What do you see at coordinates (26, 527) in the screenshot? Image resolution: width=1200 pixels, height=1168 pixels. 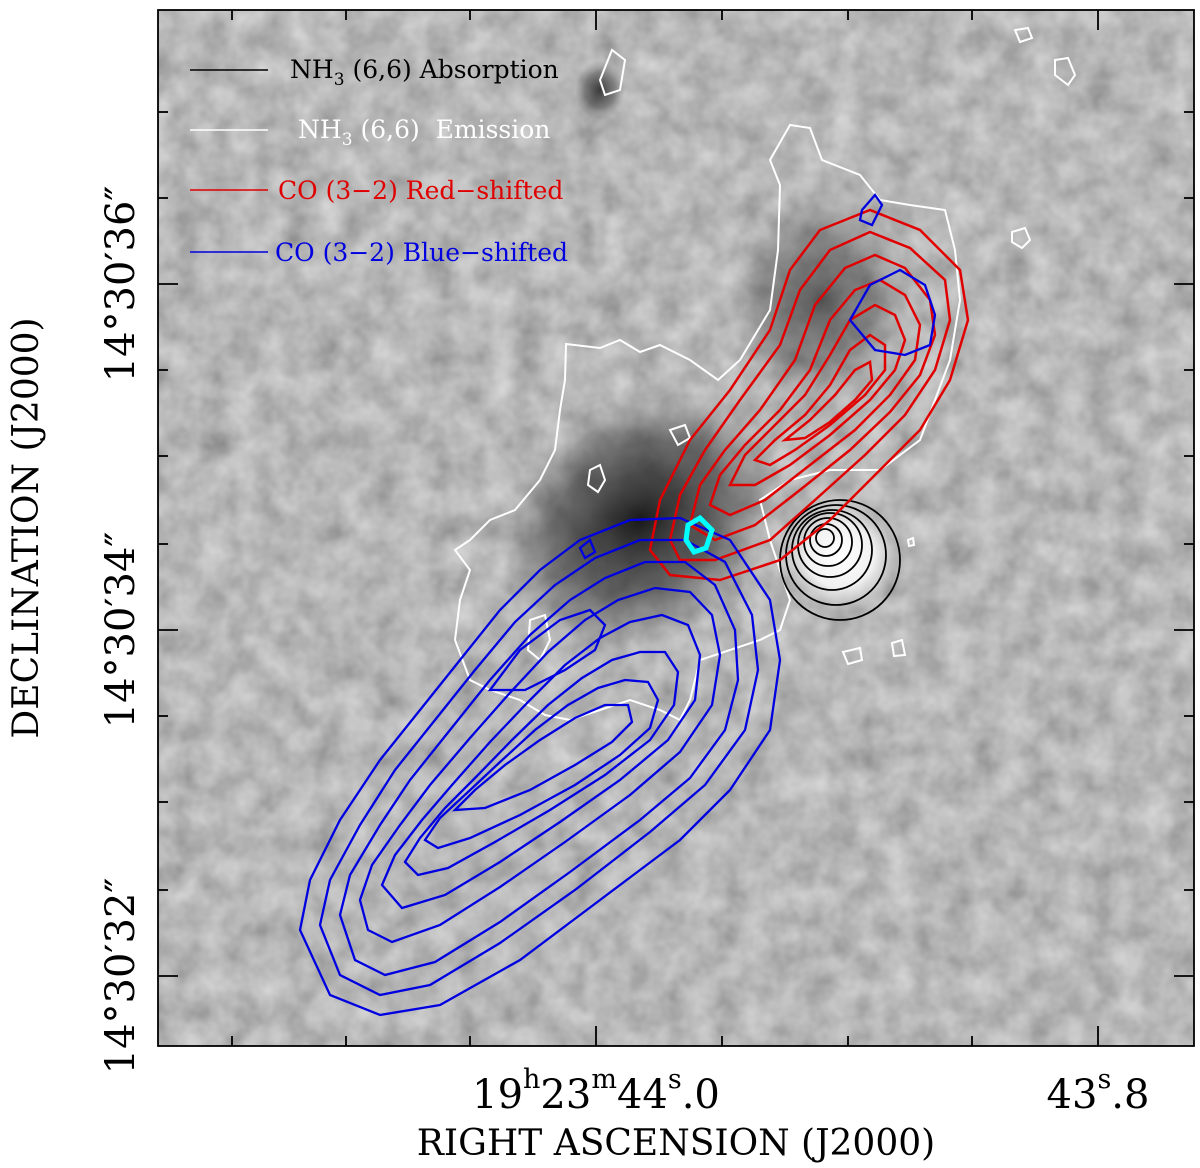 I see `y-axis-label: DECLINATION (J2000)` at bounding box center [26, 527].